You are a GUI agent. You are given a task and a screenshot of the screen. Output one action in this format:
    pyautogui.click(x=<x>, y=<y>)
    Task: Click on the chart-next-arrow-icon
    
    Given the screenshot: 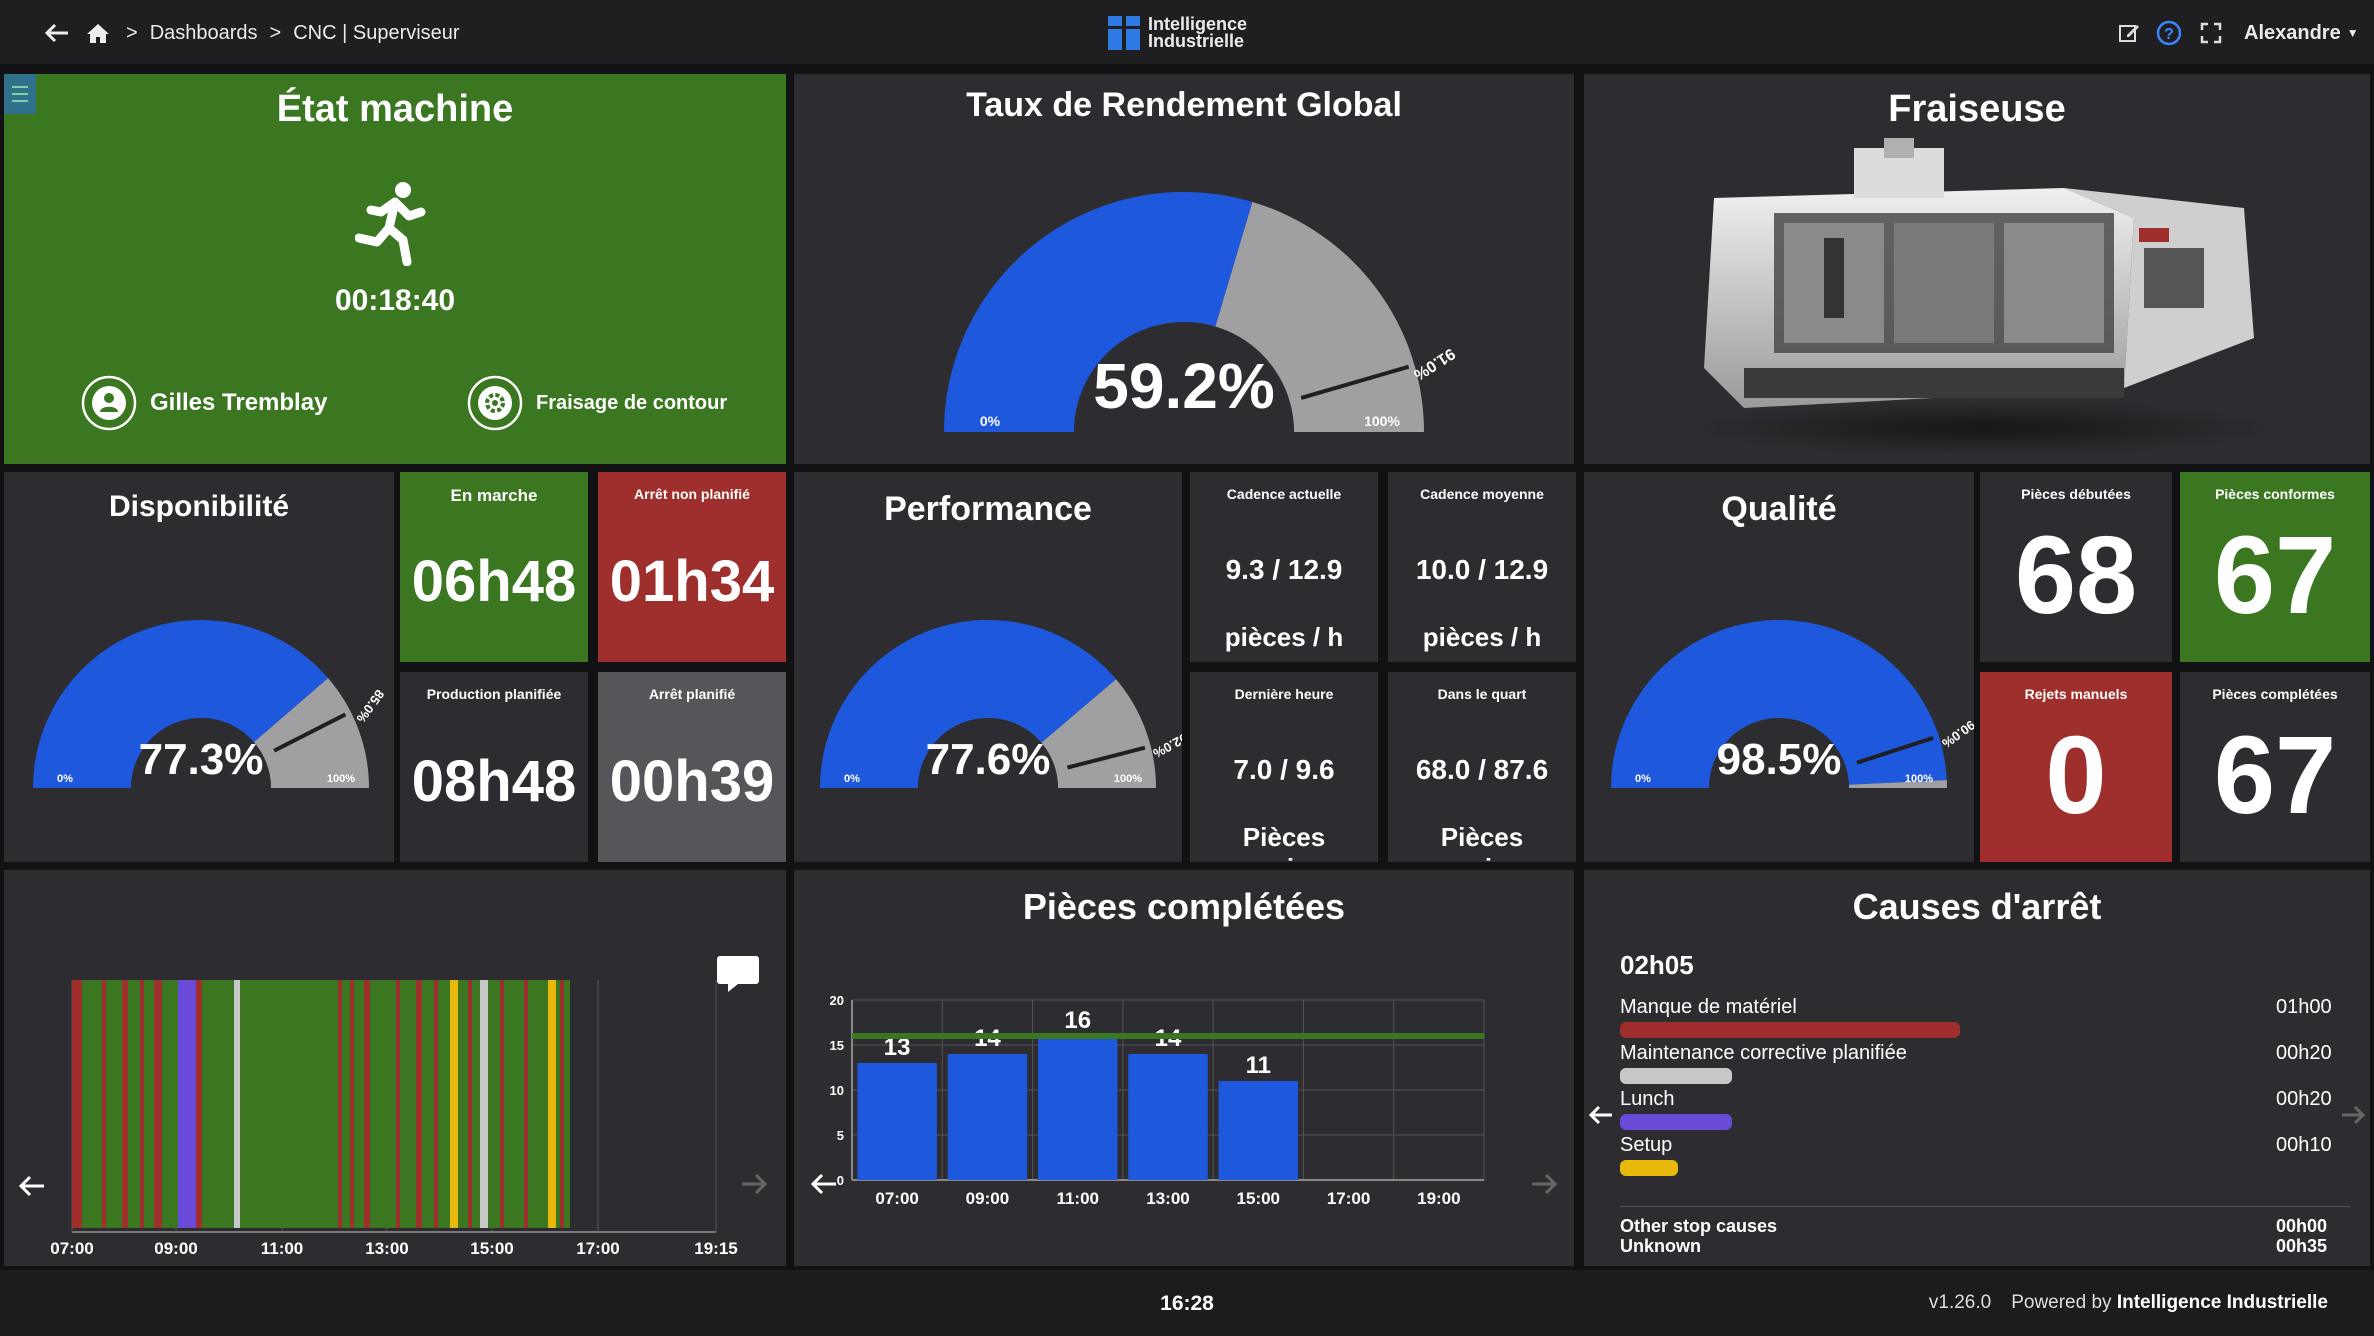 What is the action you would take?
    pyautogui.click(x=1544, y=1186)
    